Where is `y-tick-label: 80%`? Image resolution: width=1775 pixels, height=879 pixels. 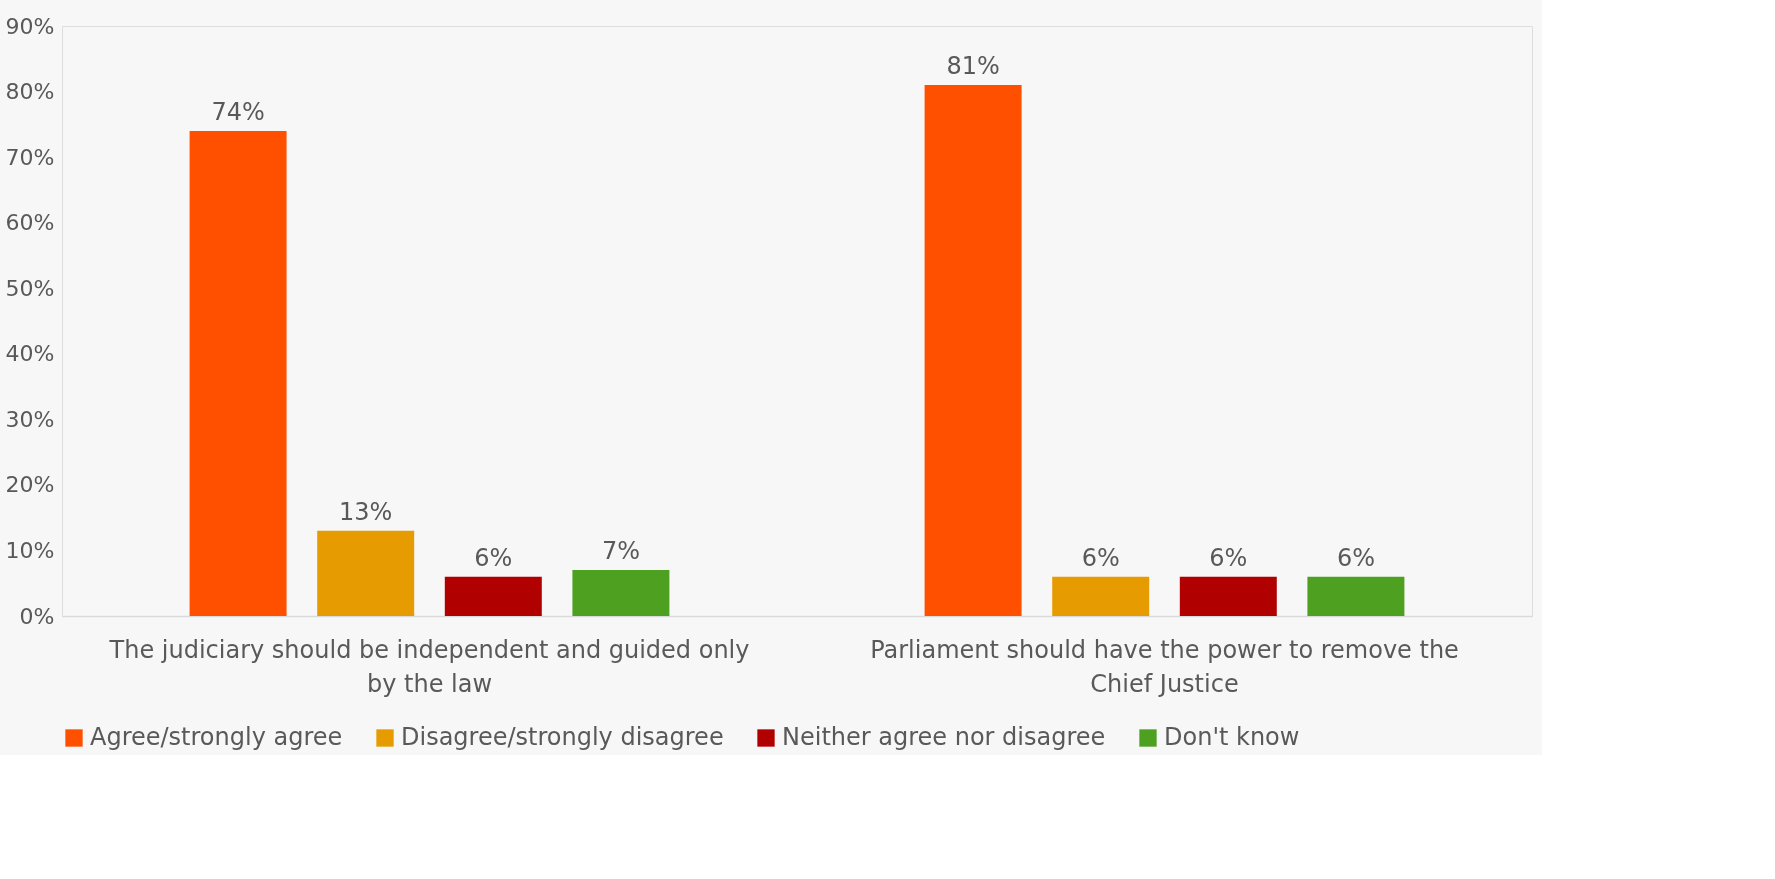 y-tick-label: 80% is located at coordinates (30, 92).